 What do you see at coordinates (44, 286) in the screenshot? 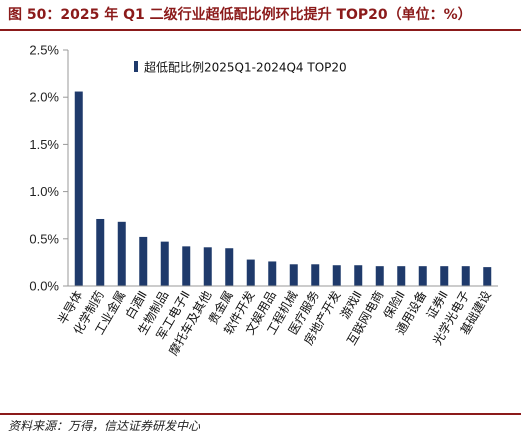
I see `y-tick-label: 0.0%` at bounding box center [44, 286].